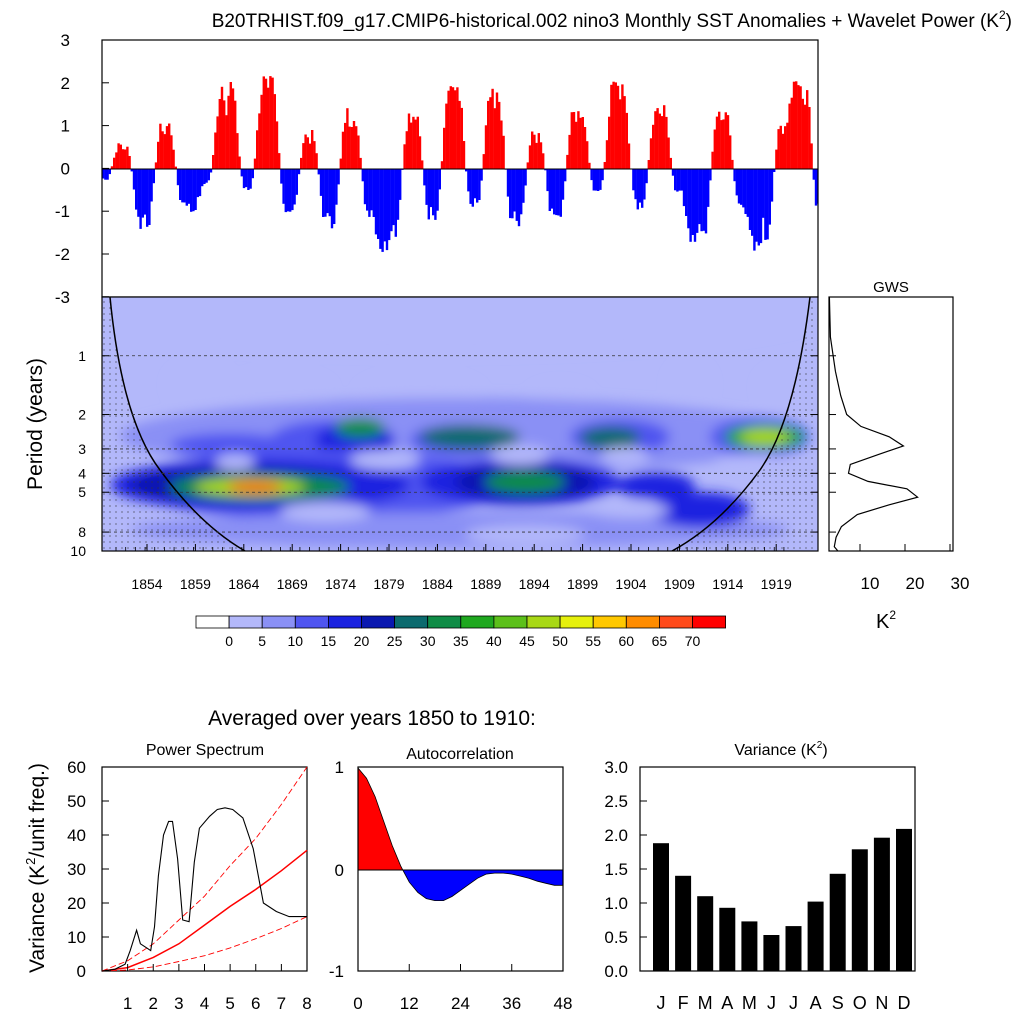 The width and height of the screenshot is (1024, 1024). What do you see at coordinates (255, 1003) in the screenshot?
I see `x-tick-label: 6` at bounding box center [255, 1003].